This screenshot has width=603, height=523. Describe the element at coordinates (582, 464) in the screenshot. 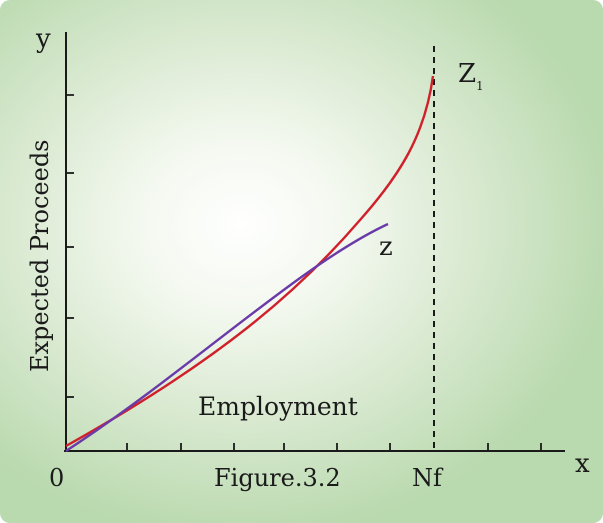

I see `x-axis-letter: x` at that location.